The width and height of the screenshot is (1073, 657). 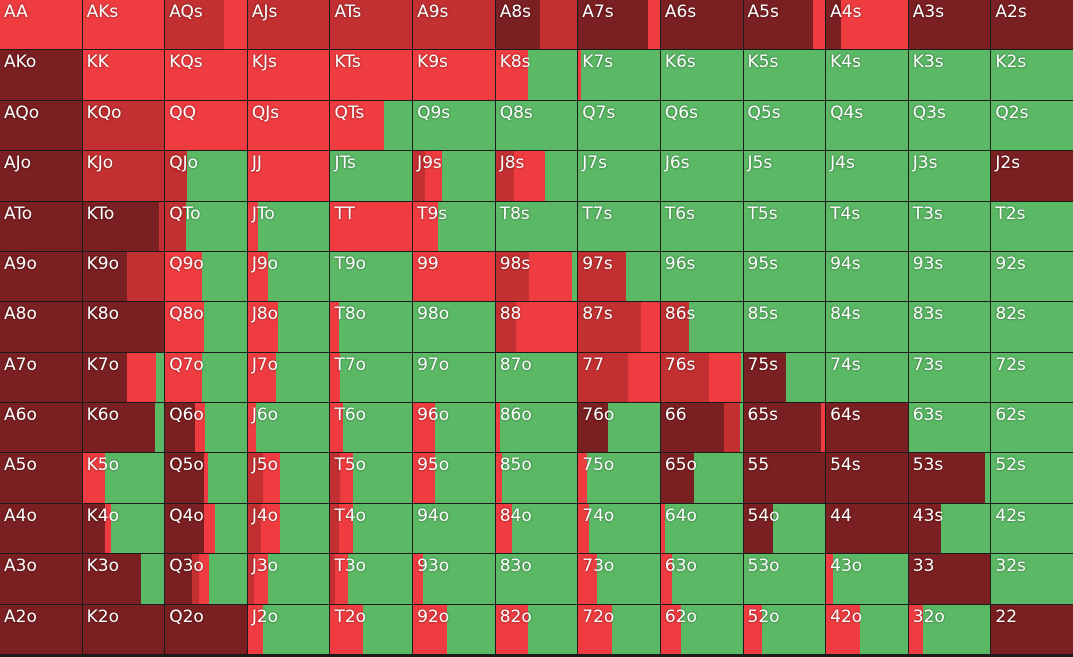 I want to click on hand-label: 99, so click(x=428, y=263).